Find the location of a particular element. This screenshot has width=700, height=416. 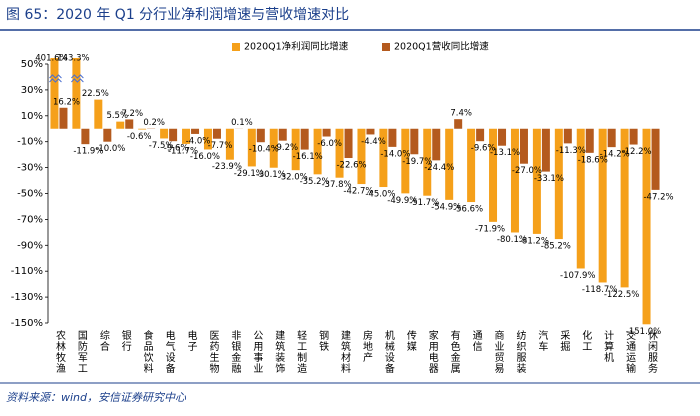

y-tick-label: -10% is located at coordinates (30, 142).